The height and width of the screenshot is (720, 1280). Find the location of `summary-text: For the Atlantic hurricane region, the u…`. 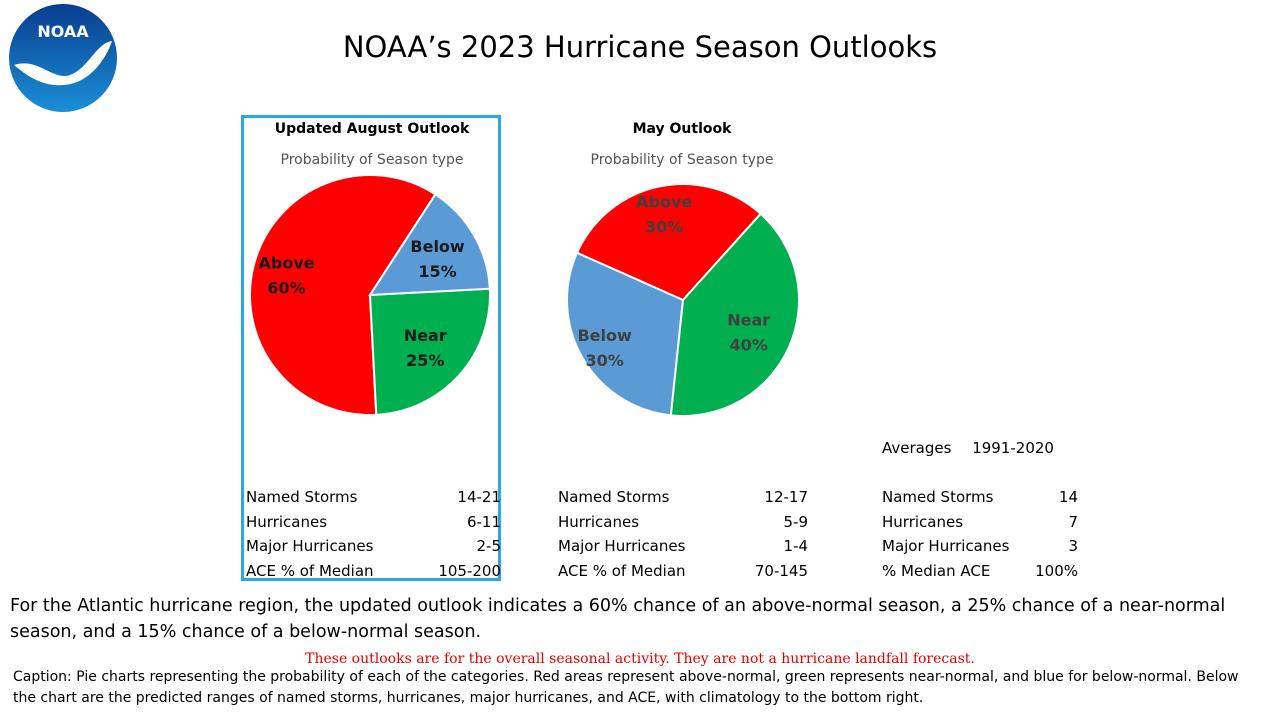

summary-text: For the Atlantic hurricane region, the u… is located at coordinates (618, 619).